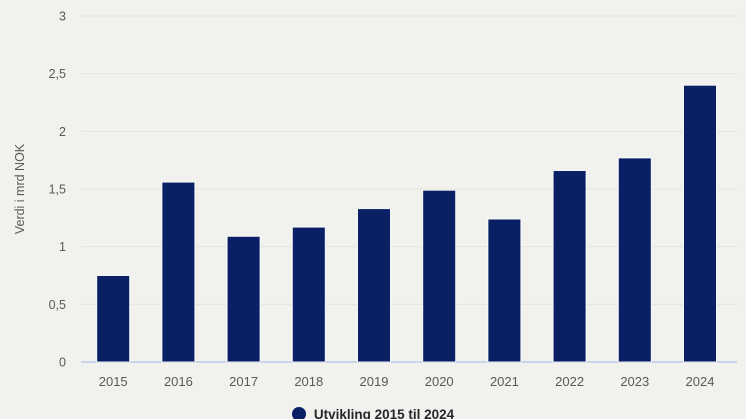  I want to click on legend-label: Utvikling 2015 til 2024, so click(384, 413).